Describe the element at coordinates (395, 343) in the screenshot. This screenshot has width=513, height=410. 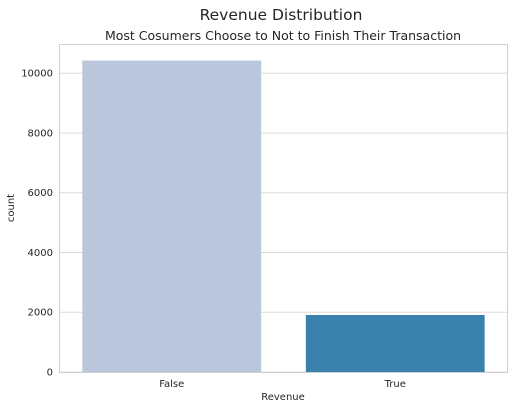
I see `bar-true` at that location.